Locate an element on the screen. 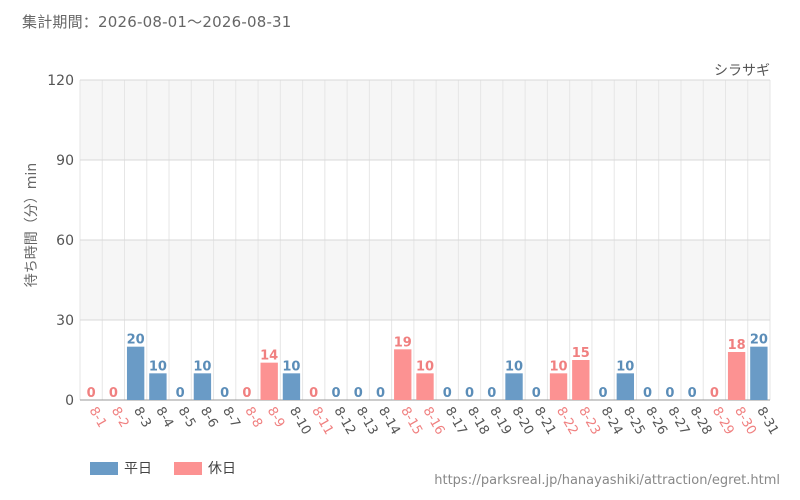  x-tick-label-8-8: 8-8 is located at coordinates (253, 418).